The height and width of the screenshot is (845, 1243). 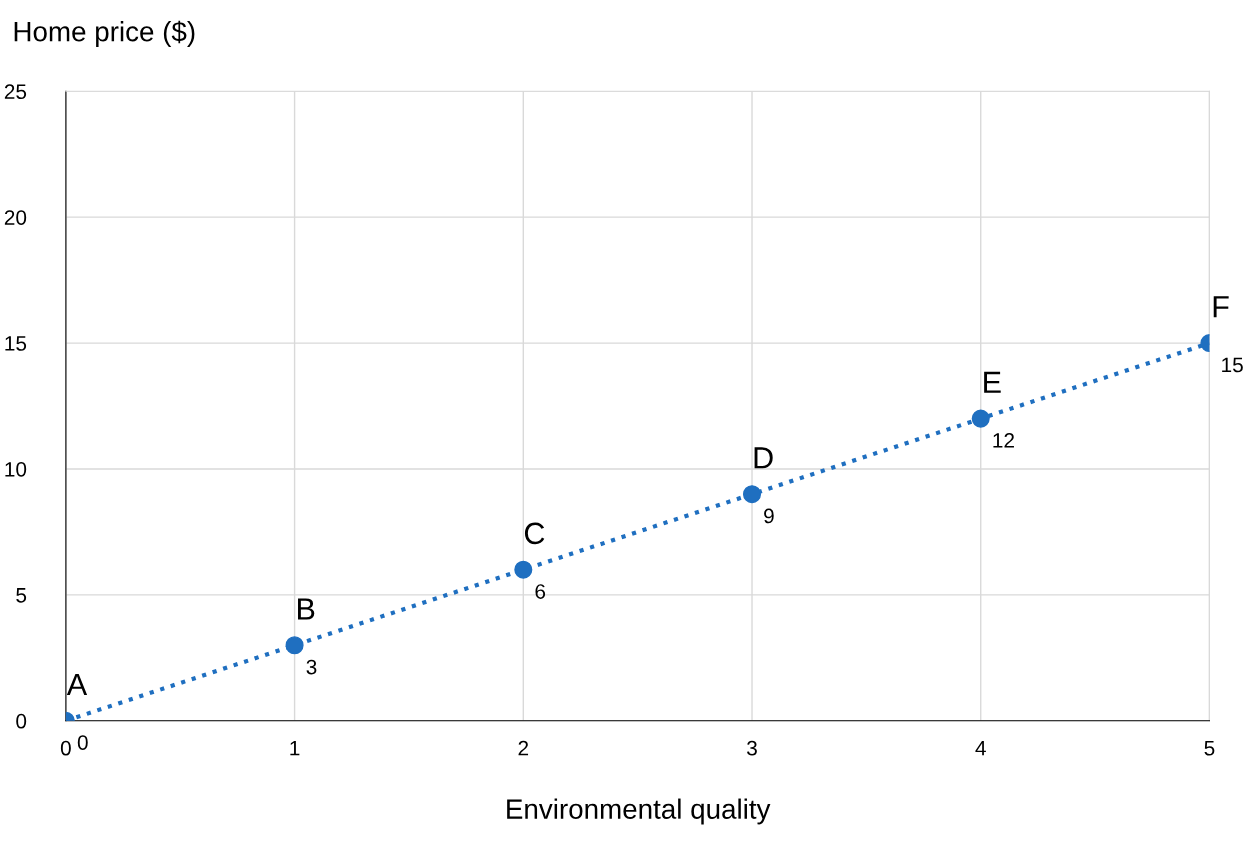 What do you see at coordinates (1209, 748) in the screenshot?
I see `x-tick-label: 5` at bounding box center [1209, 748].